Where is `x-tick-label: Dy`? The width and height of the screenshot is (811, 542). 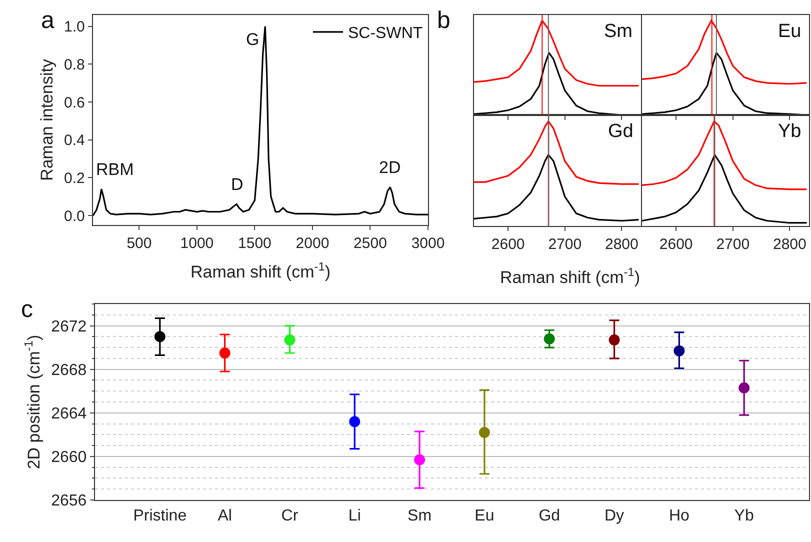
x-tick-label: Dy is located at coordinates (614, 515).